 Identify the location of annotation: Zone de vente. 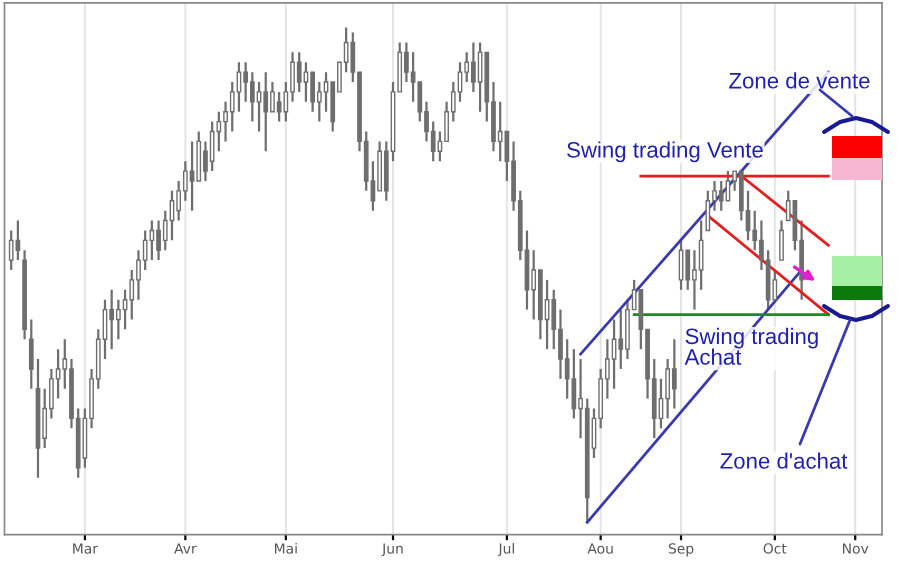
(799, 80).